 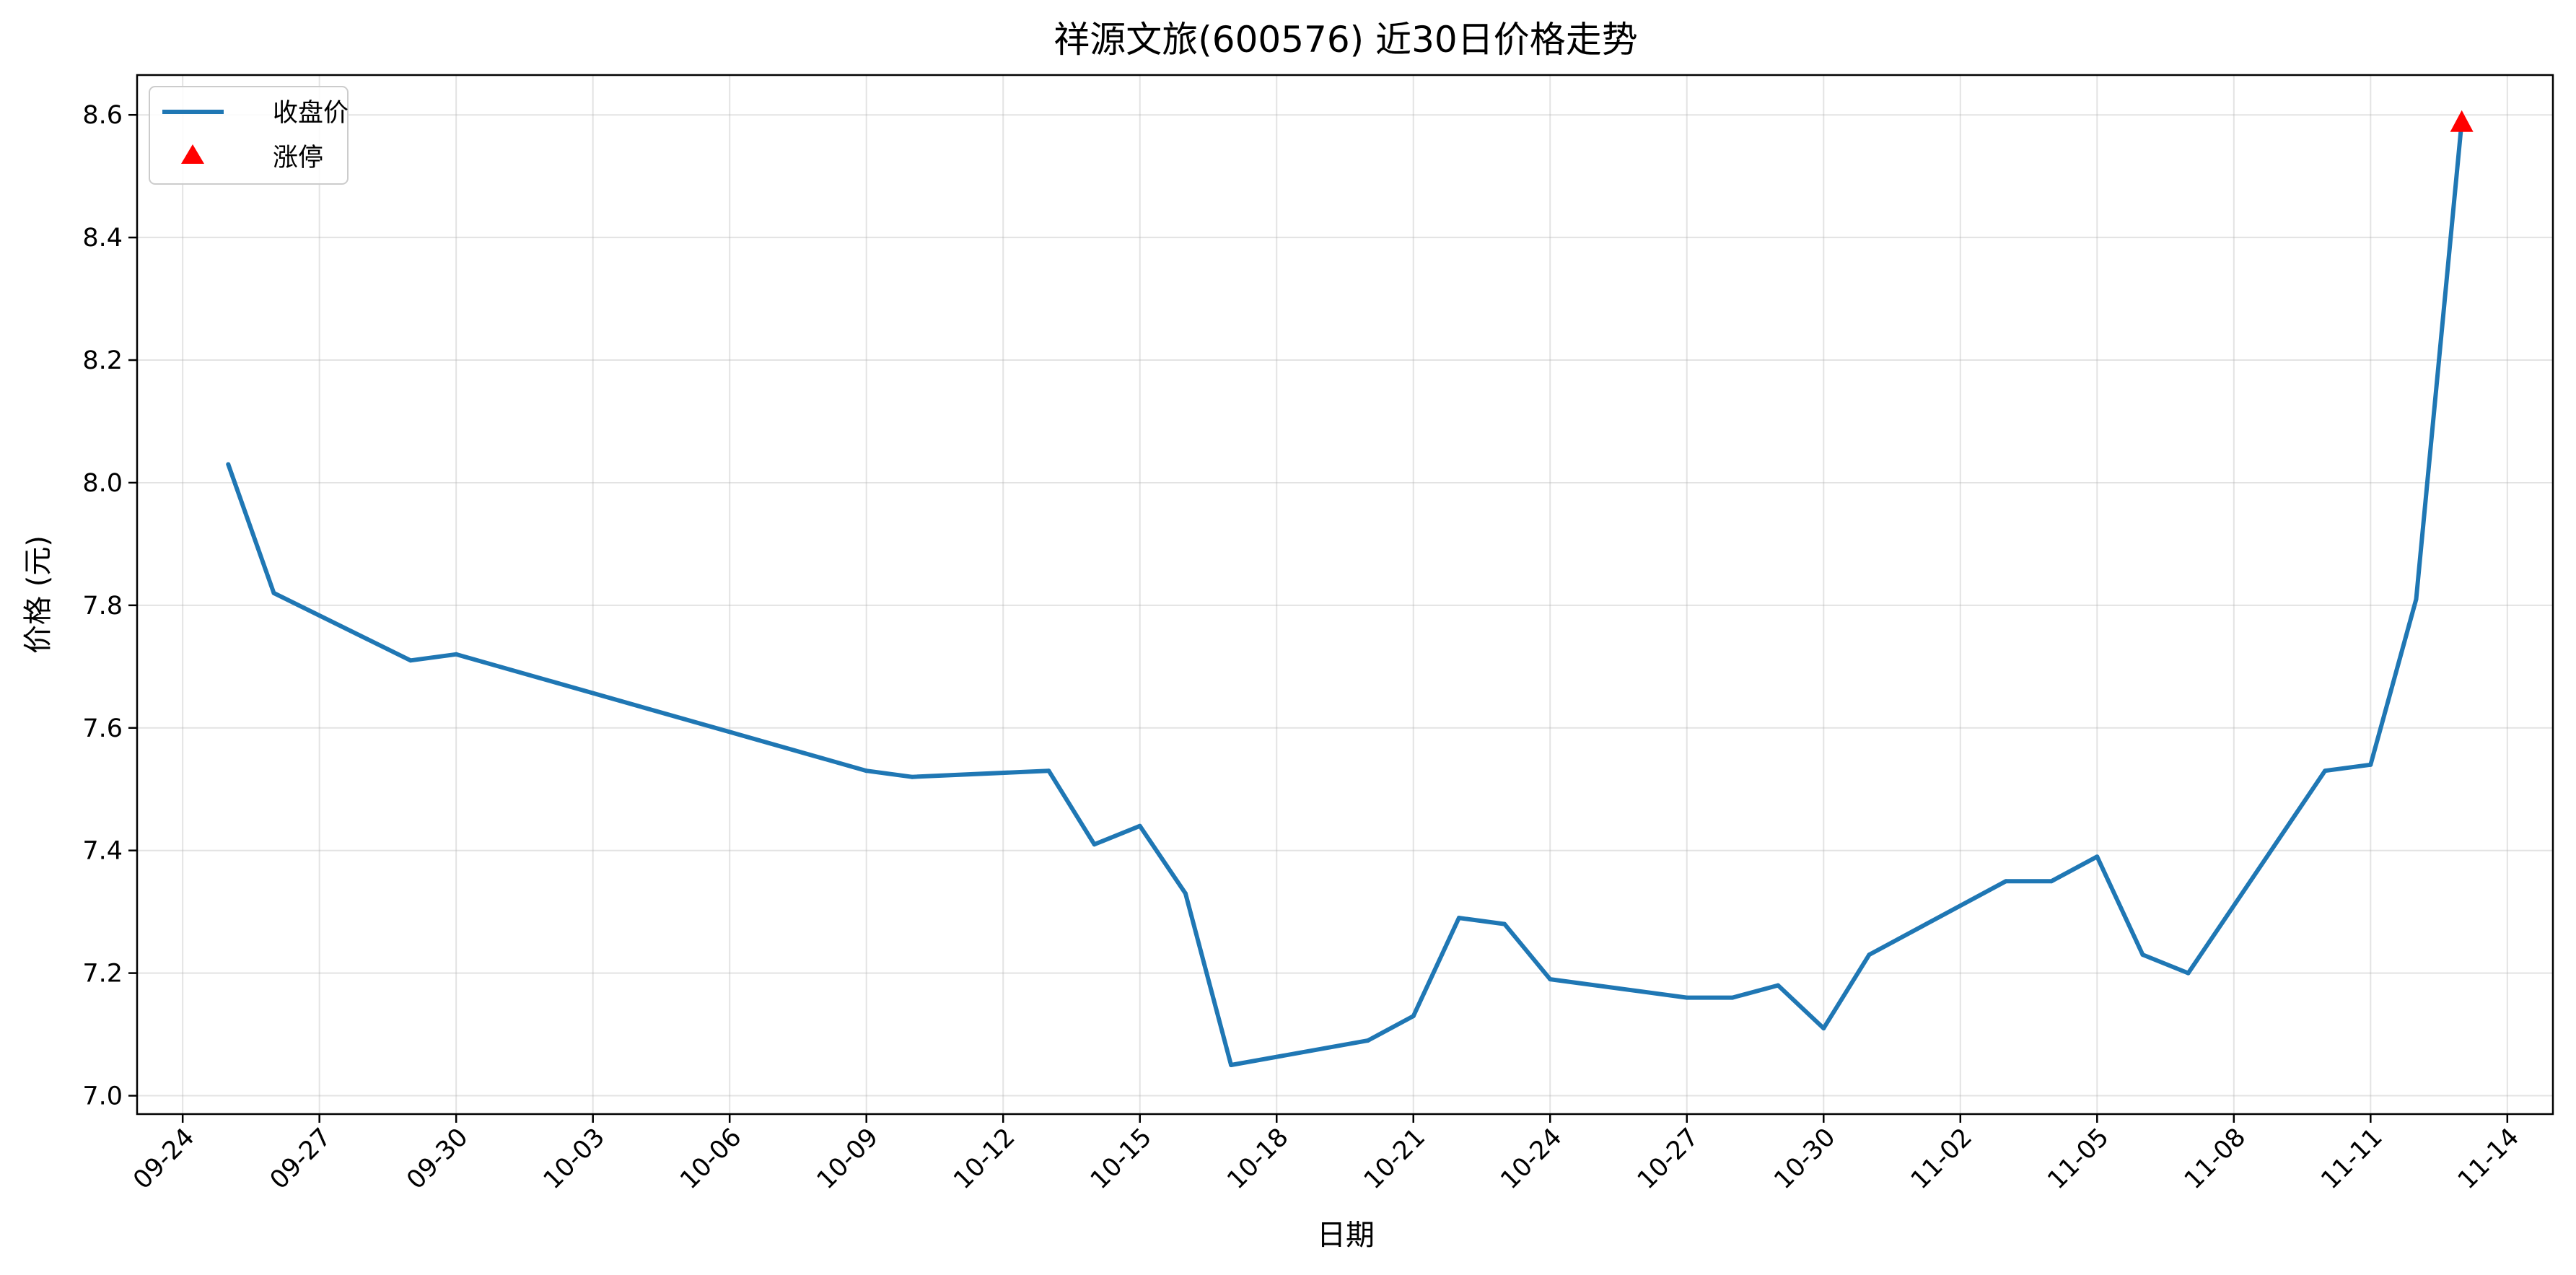 What do you see at coordinates (2352, 1159) in the screenshot?
I see `x-tick-label: 11-11` at bounding box center [2352, 1159].